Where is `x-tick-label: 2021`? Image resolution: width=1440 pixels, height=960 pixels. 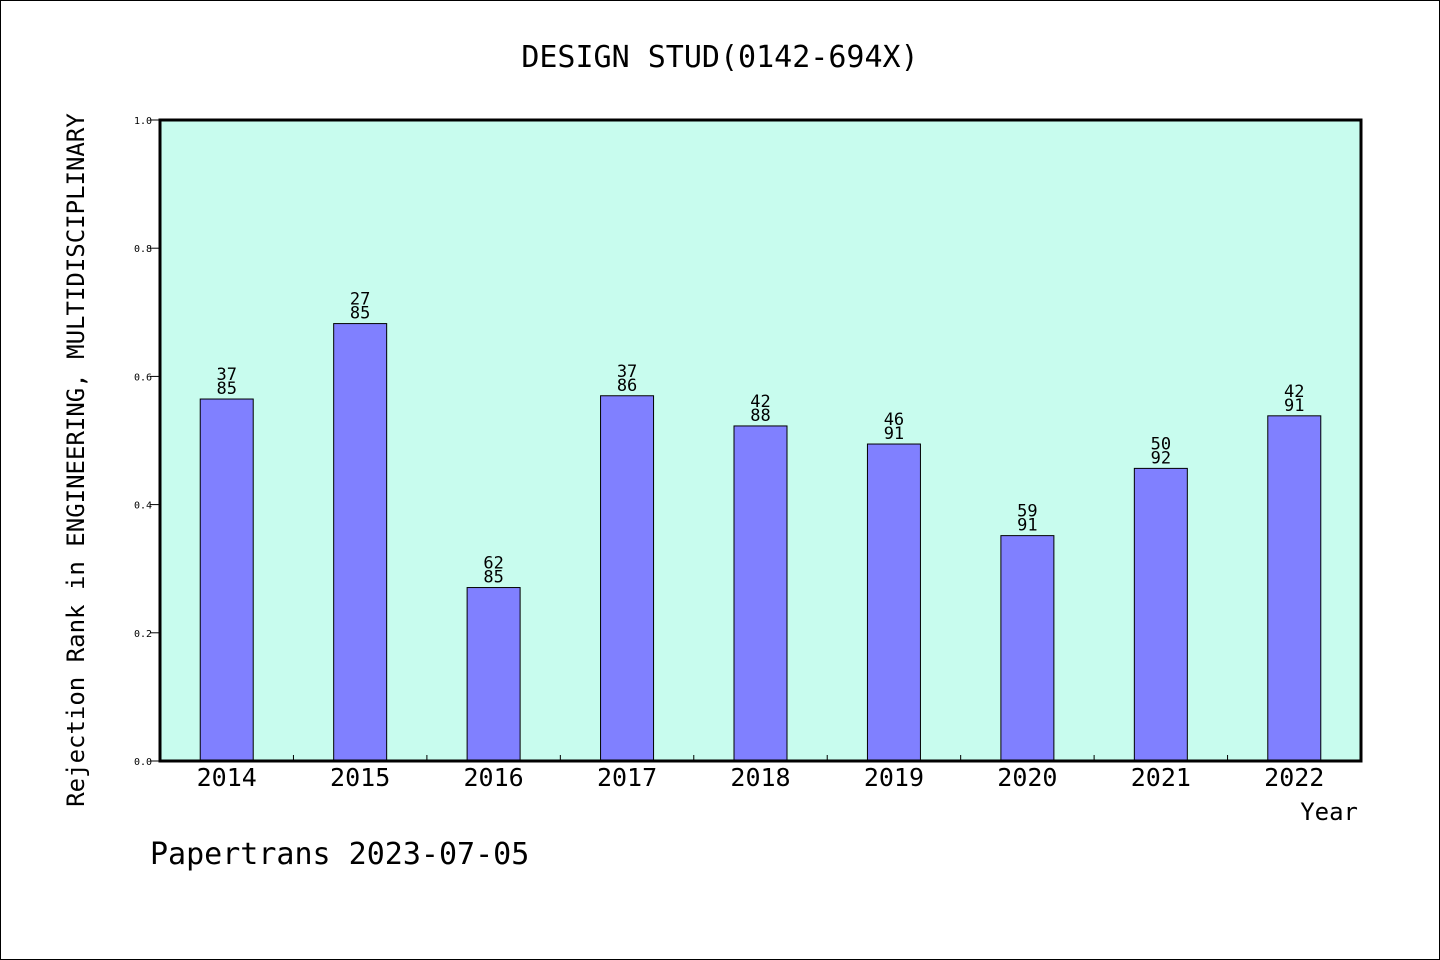 x-tick-label: 2021 is located at coordinates (1161, 777).